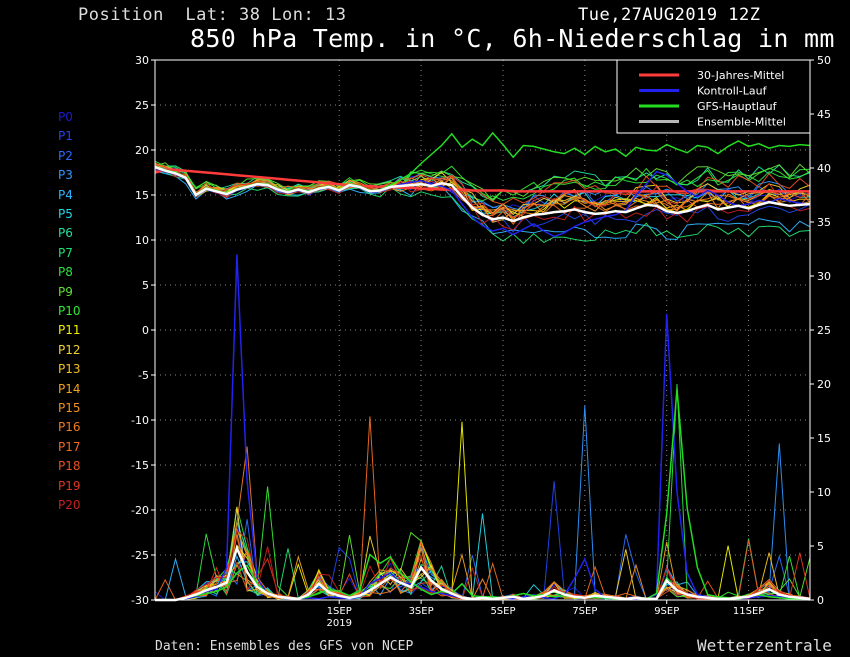  What do you see at coordinates (309, 15) in the screenshot?
I see `lon-label: Lon: 13` at bounding box center [309, 15].